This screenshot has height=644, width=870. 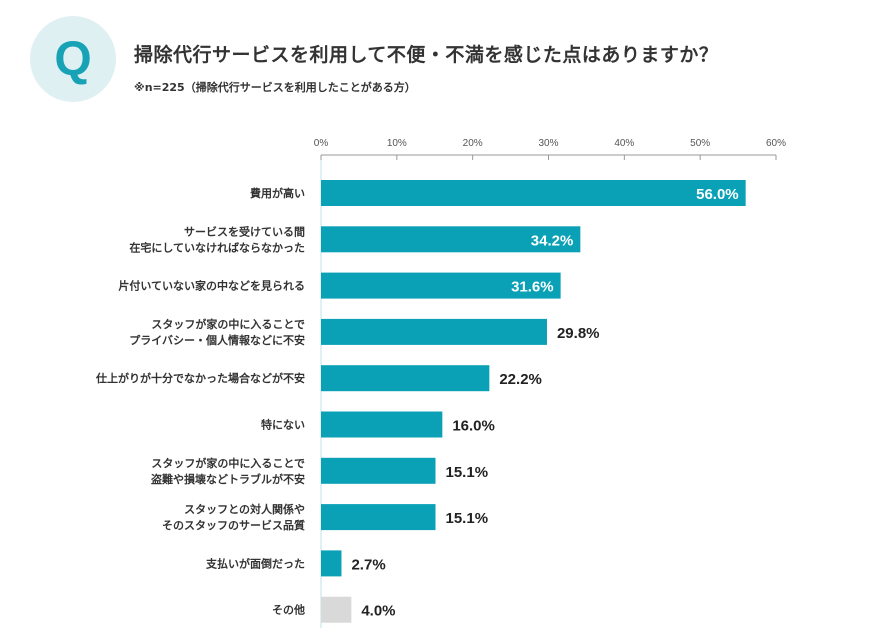 I want to click on category-label: 支払いが面倒だった, so click(x=255, y=563).